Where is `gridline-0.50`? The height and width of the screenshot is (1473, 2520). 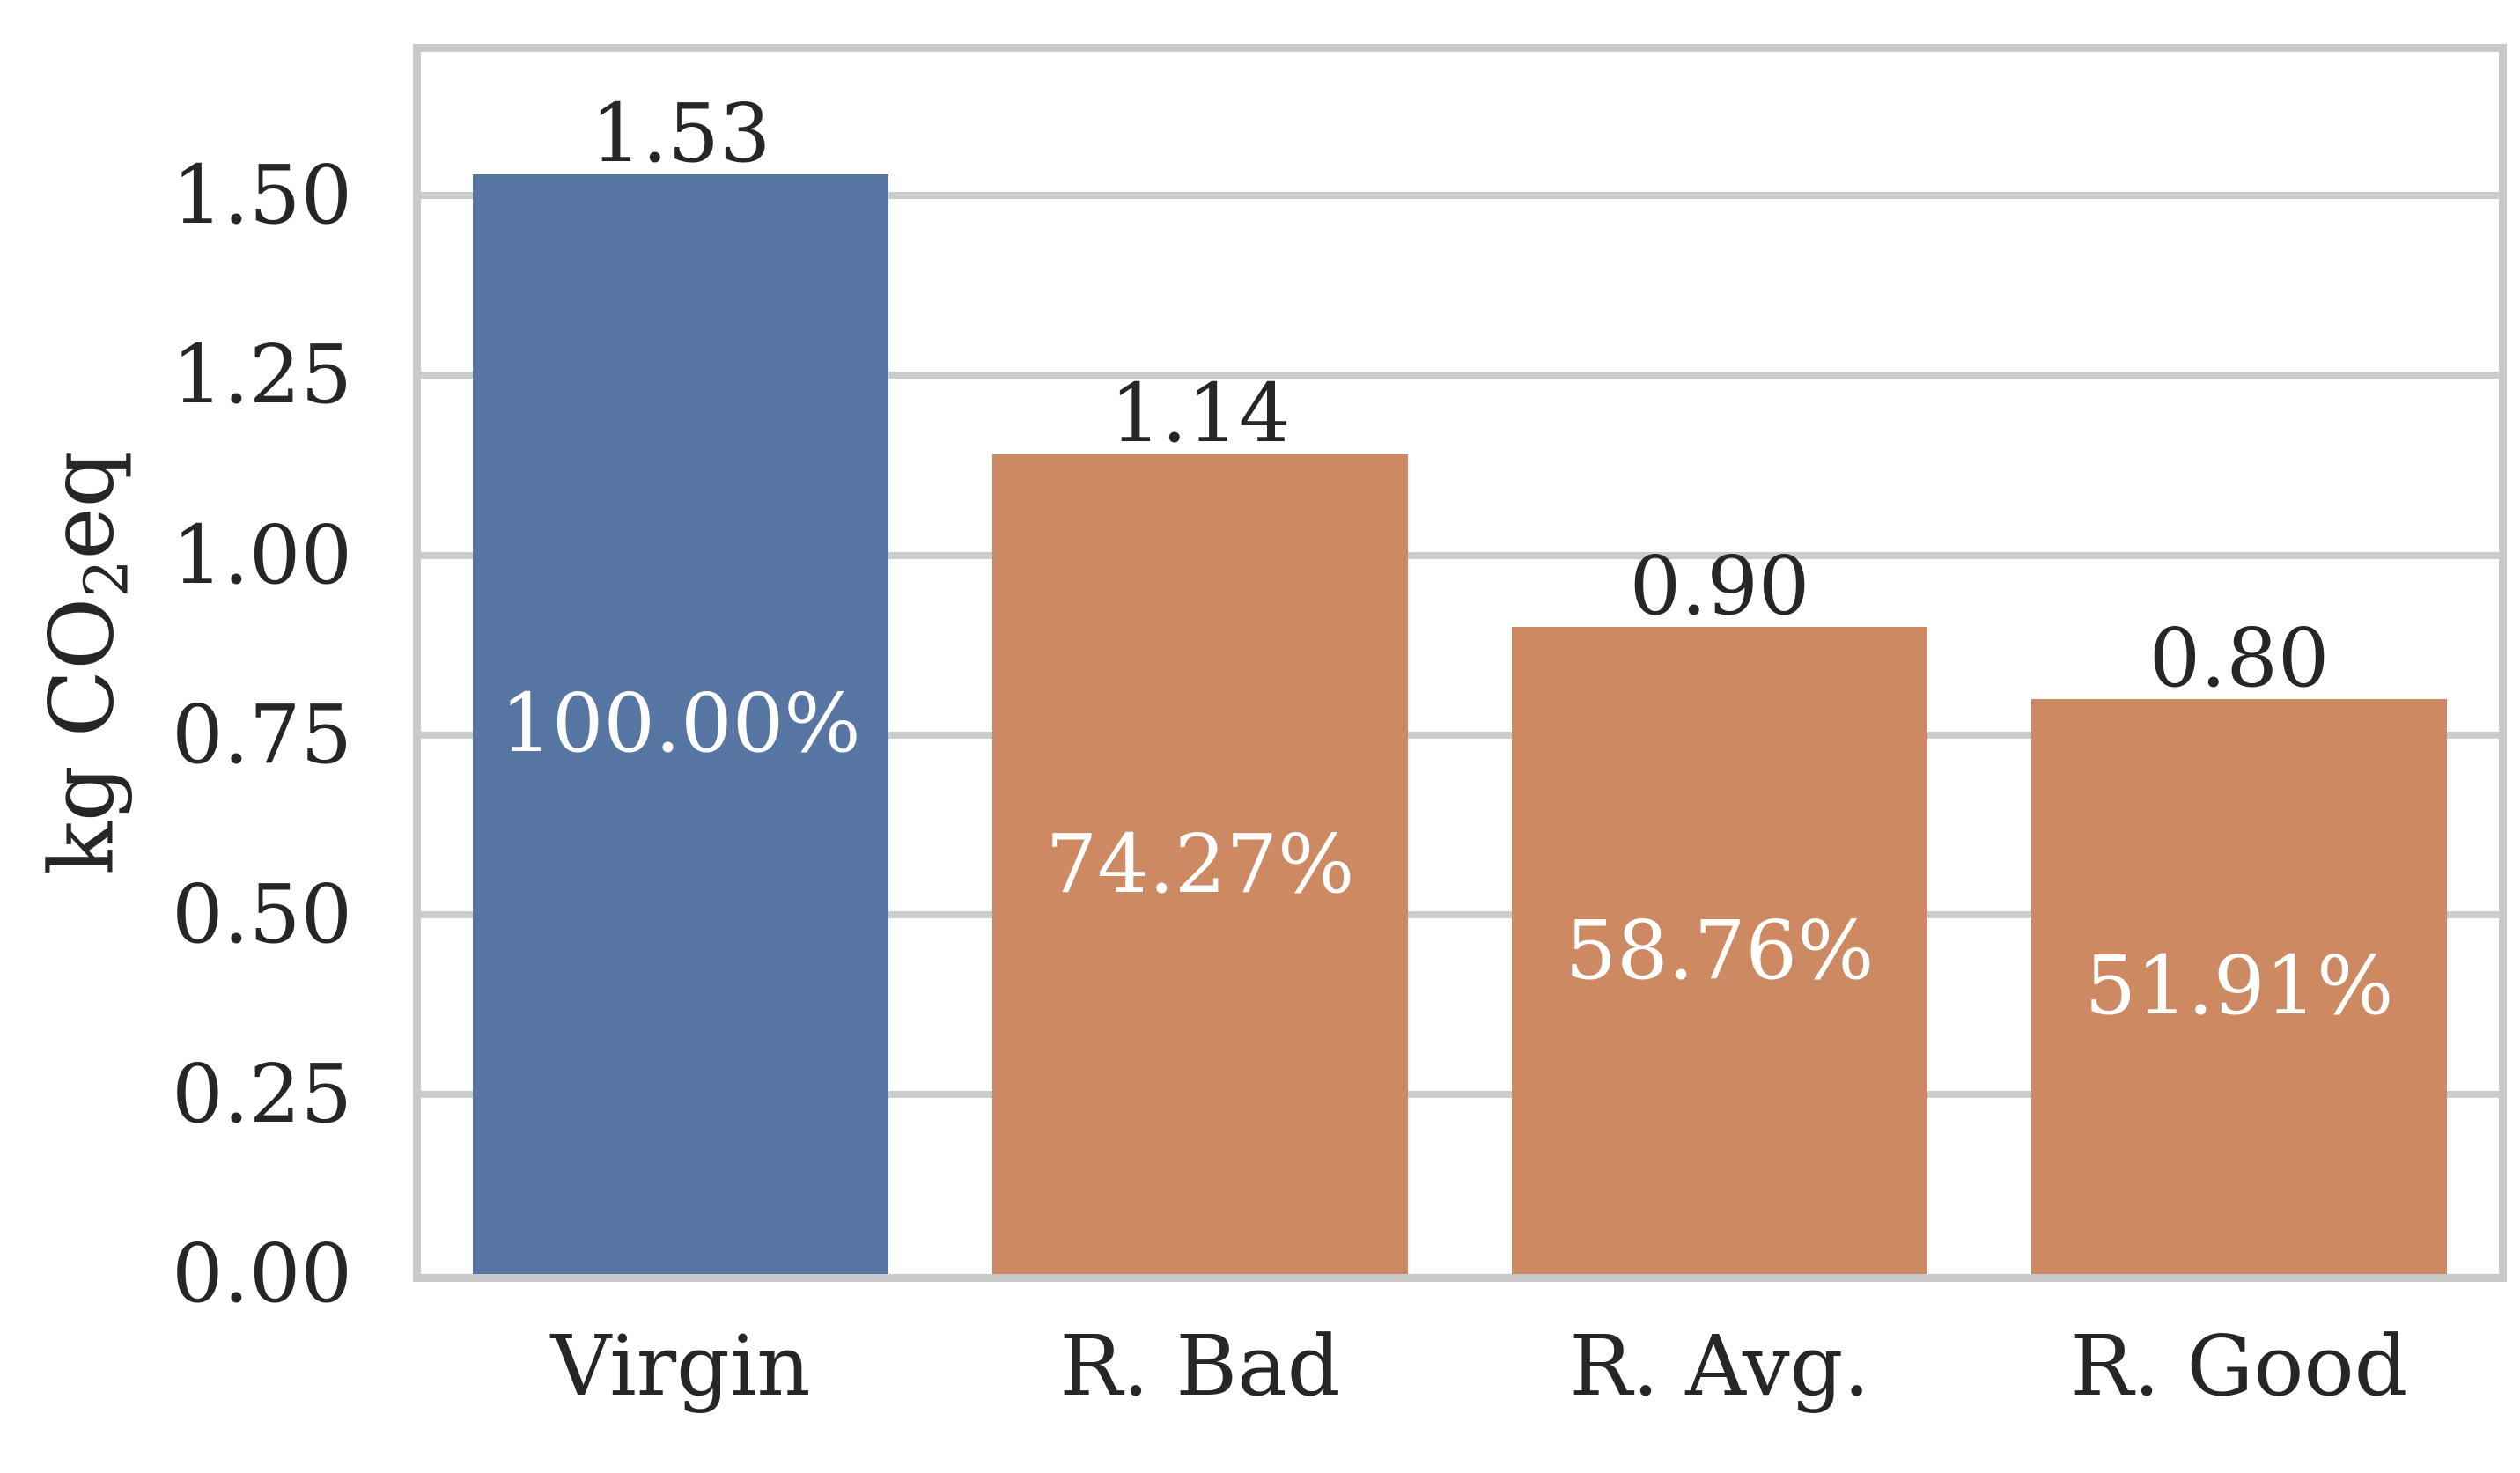 gridline-0.50 is located at coordinates (1460, 914).